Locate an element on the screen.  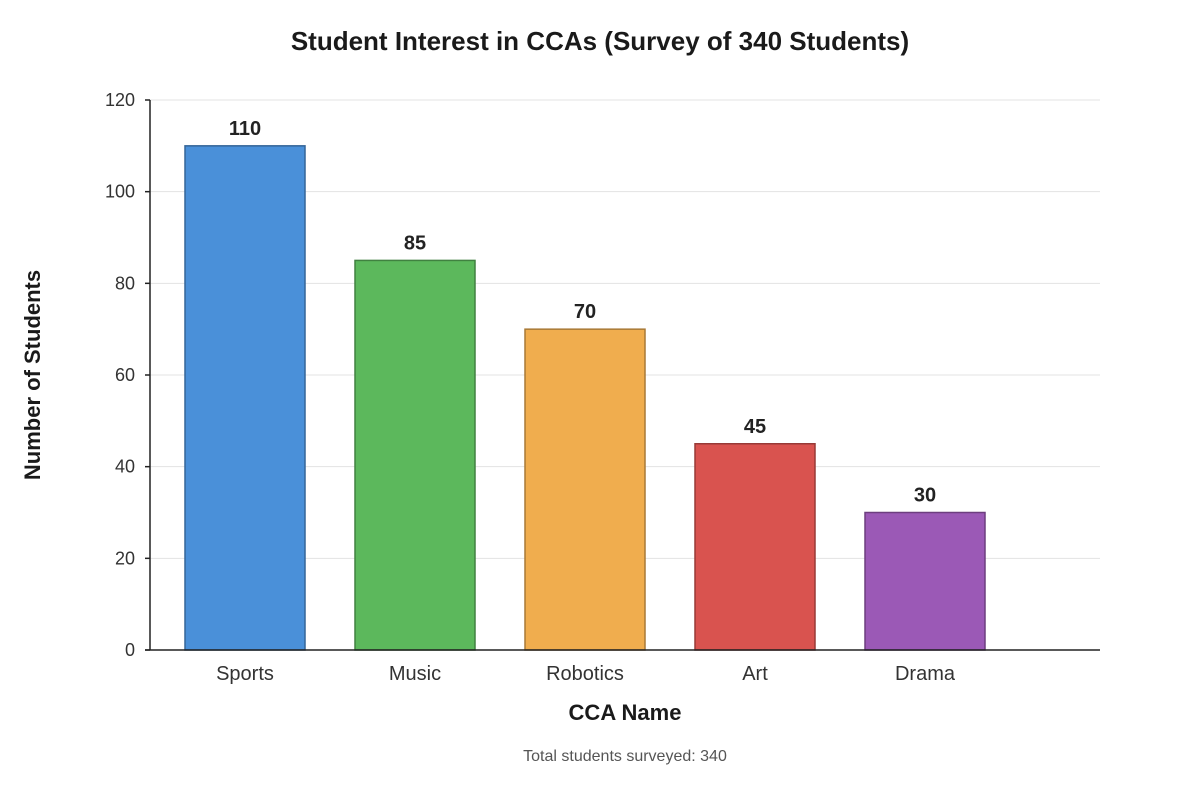
bar-drama is located at coordinates (925, 581).